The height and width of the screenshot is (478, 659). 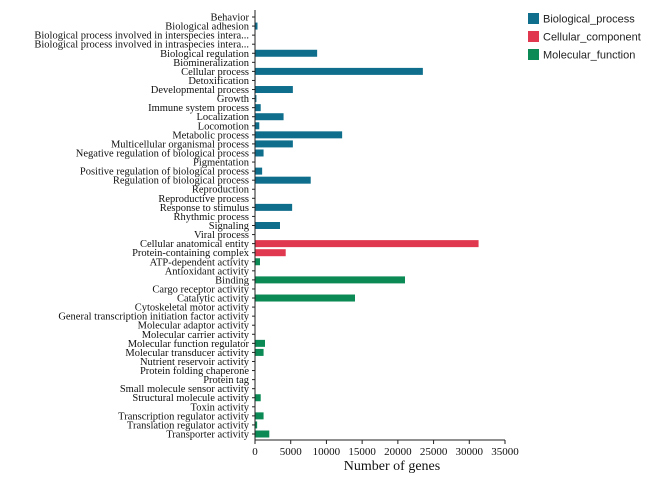 I want to click on x-tick-label: 10000, so click(x=327, y=452).